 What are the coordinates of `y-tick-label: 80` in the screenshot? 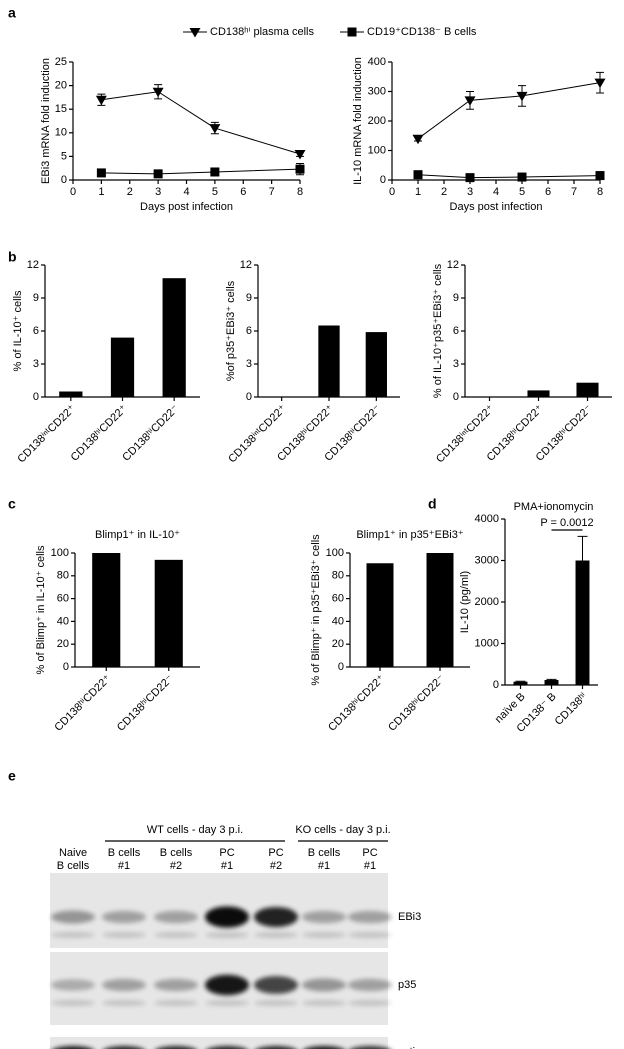 It's located at (63, 576).